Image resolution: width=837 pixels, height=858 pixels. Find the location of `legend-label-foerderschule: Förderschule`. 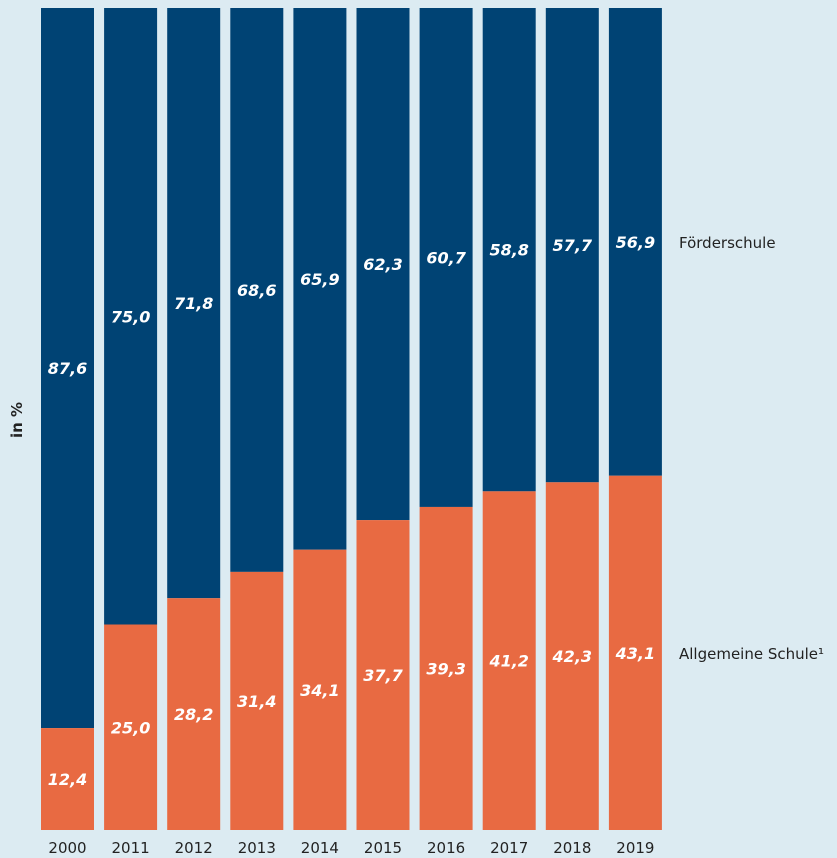

legend-label-foerderschule: Förderschule is located at coordinates (727, 243).